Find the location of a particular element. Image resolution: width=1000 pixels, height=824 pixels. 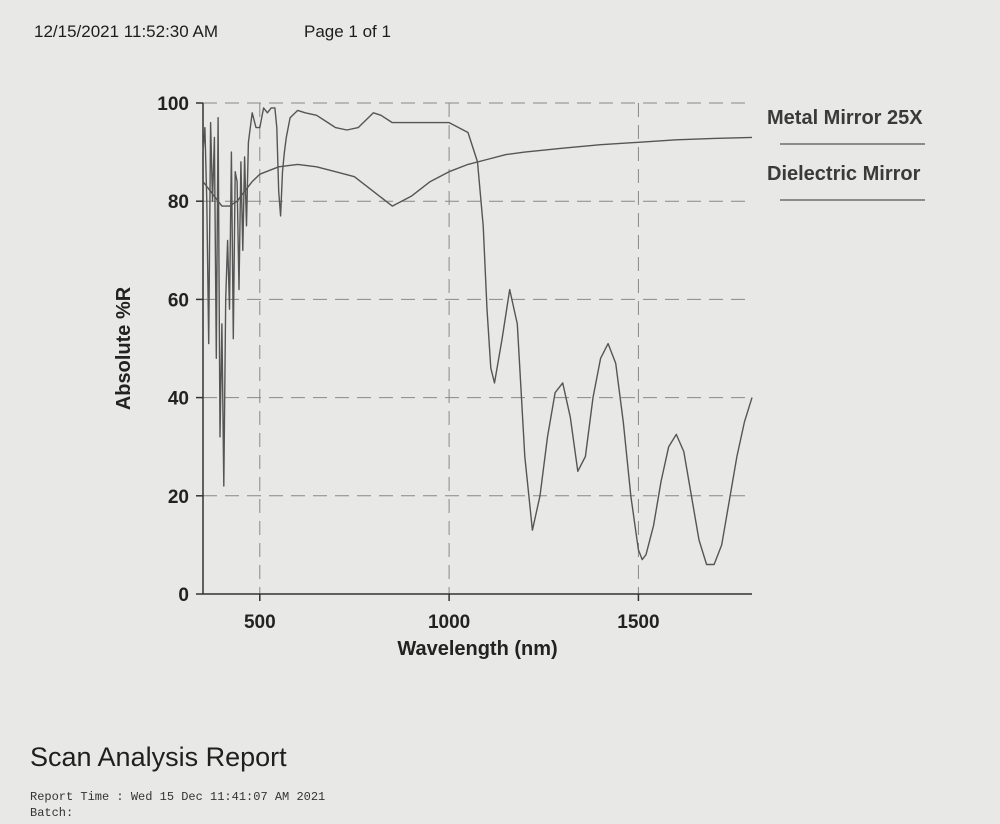

legend-label-dielectric-mirror: Dielectric Mirror is located at coordinates (844, 174).